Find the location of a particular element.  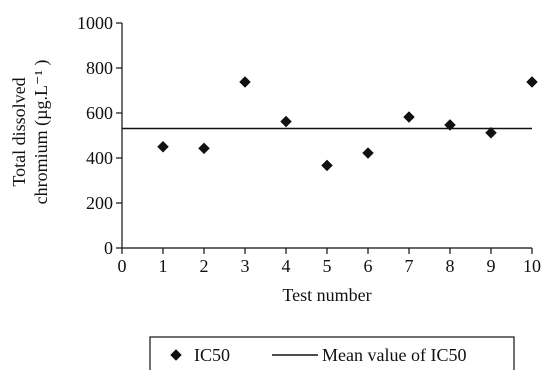

x-axis-title: Test number is located at coordinates (326, 295).